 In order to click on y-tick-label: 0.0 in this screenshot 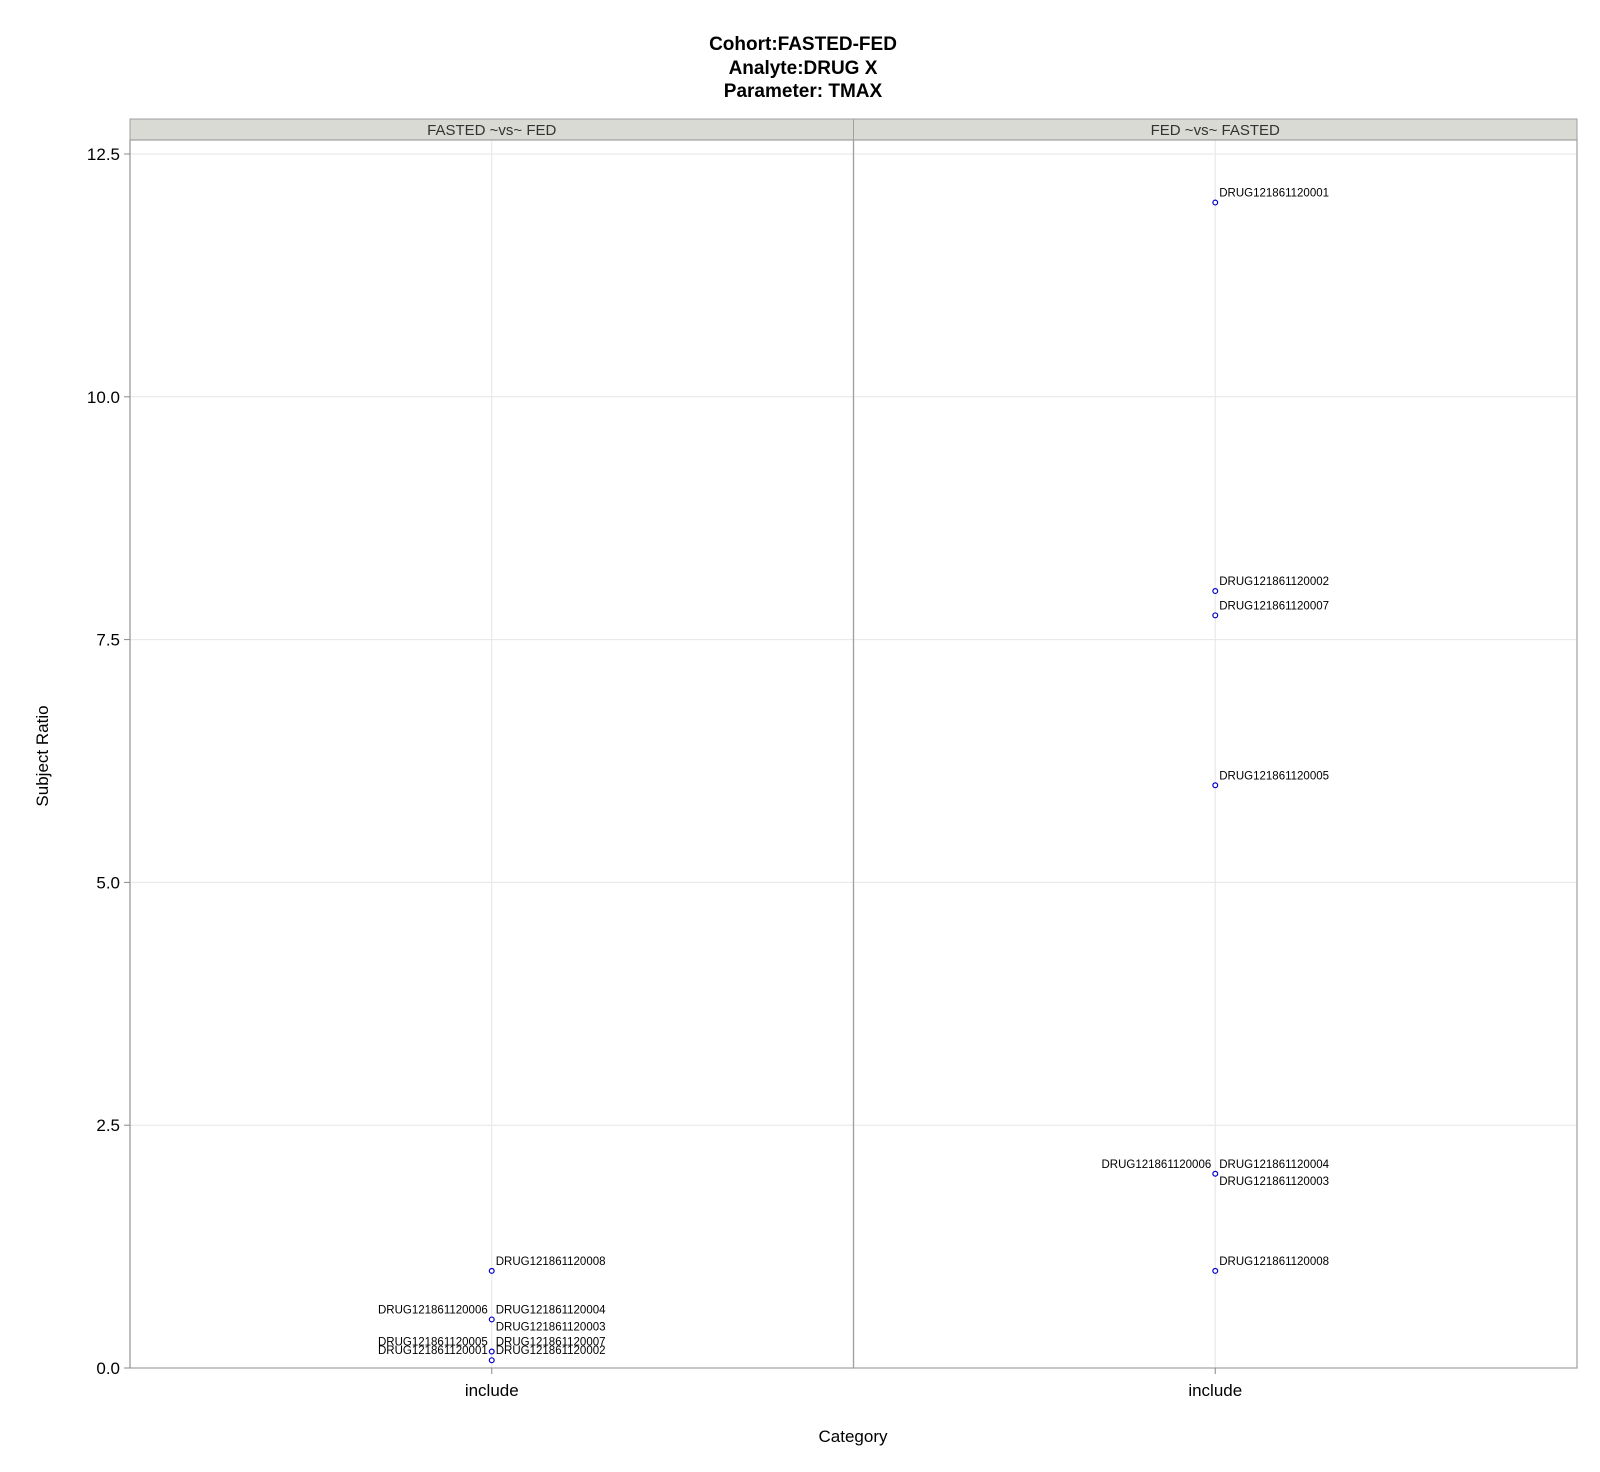, I will do `click(108, 1368)`.